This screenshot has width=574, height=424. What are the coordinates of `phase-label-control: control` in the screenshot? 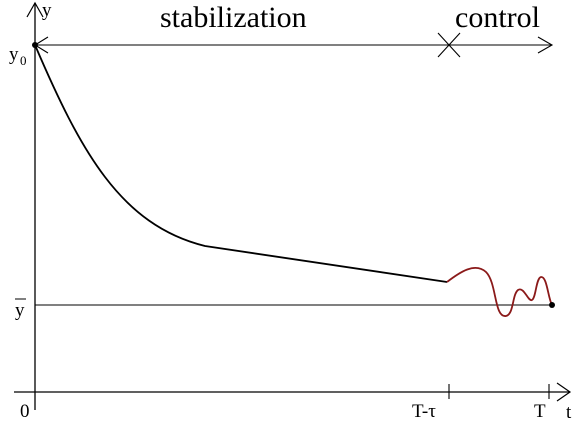 It's located at (497, 17).